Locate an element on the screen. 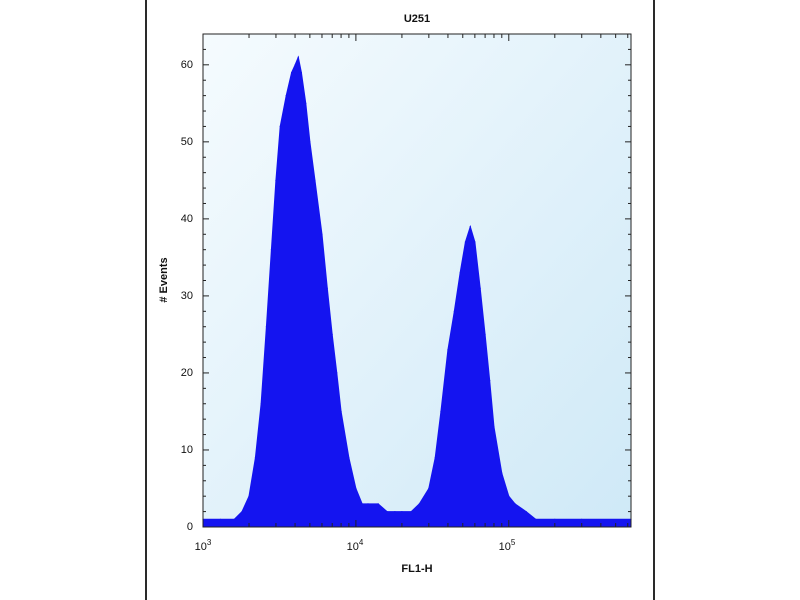  y-tick-labels: 0 10 20 30 40 50 60 is located at coordinates (187, 296).